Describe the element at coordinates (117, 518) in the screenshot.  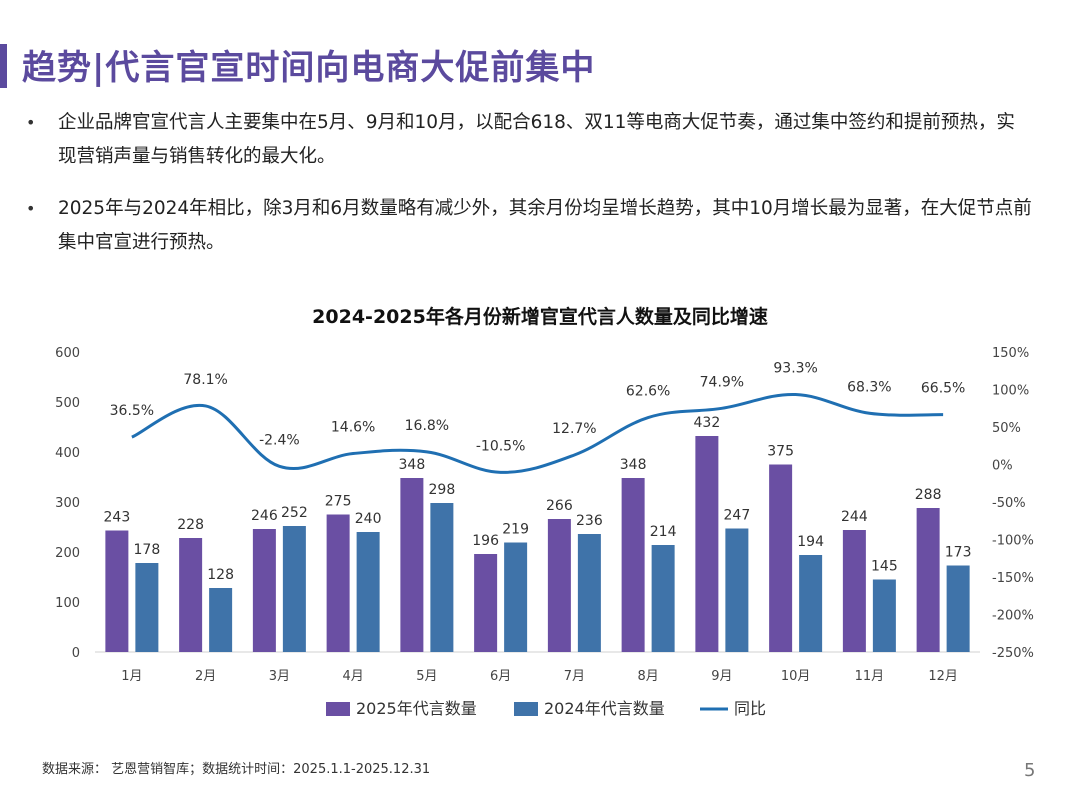
I see `bar-2025-value-label: 243` at that location.